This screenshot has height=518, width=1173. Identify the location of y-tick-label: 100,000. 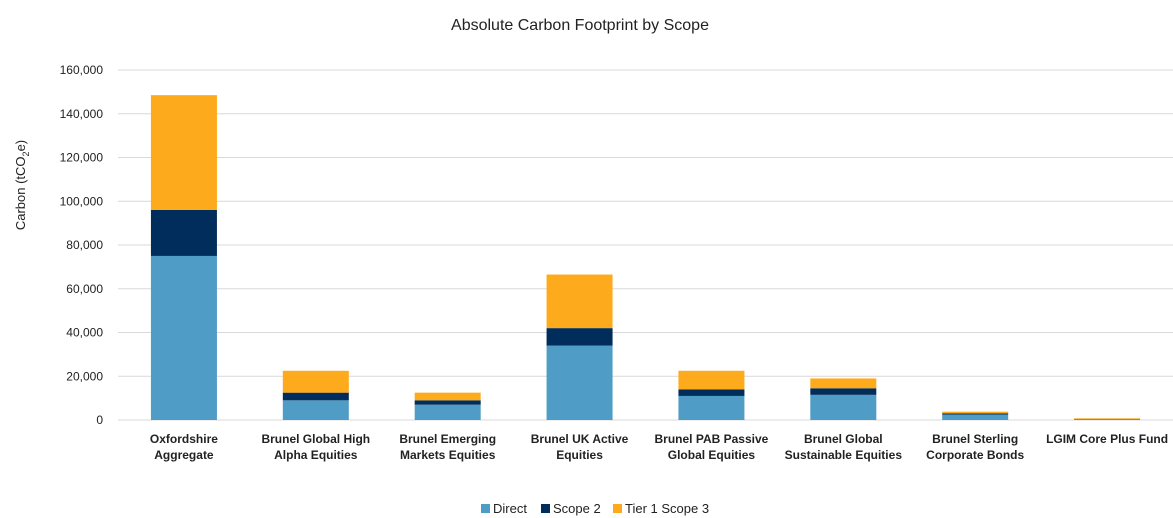
(82, 201).